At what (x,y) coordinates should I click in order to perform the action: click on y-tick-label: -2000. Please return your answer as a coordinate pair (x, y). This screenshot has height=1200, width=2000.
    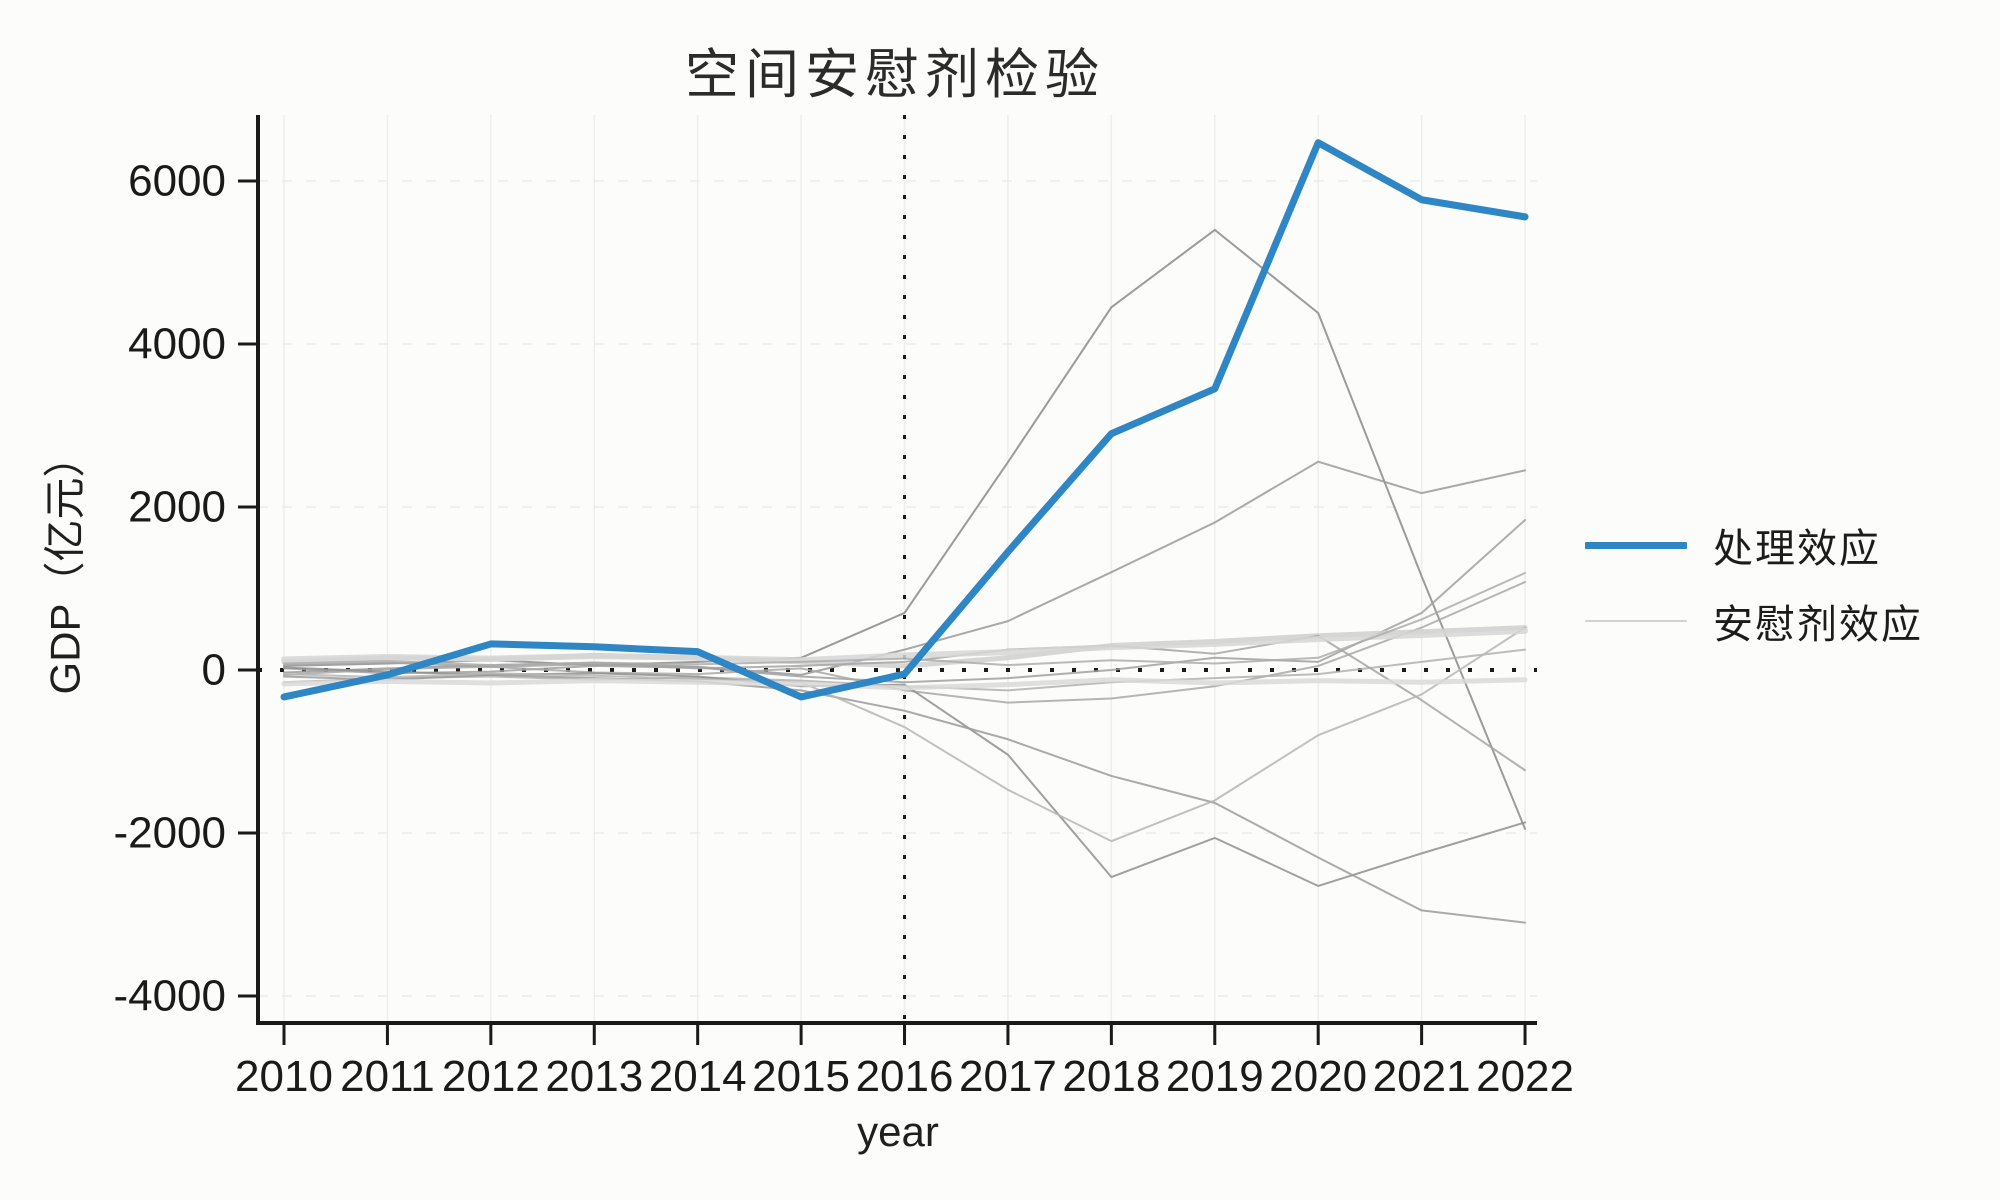
    Looking at the image, I should click on (169, 833).